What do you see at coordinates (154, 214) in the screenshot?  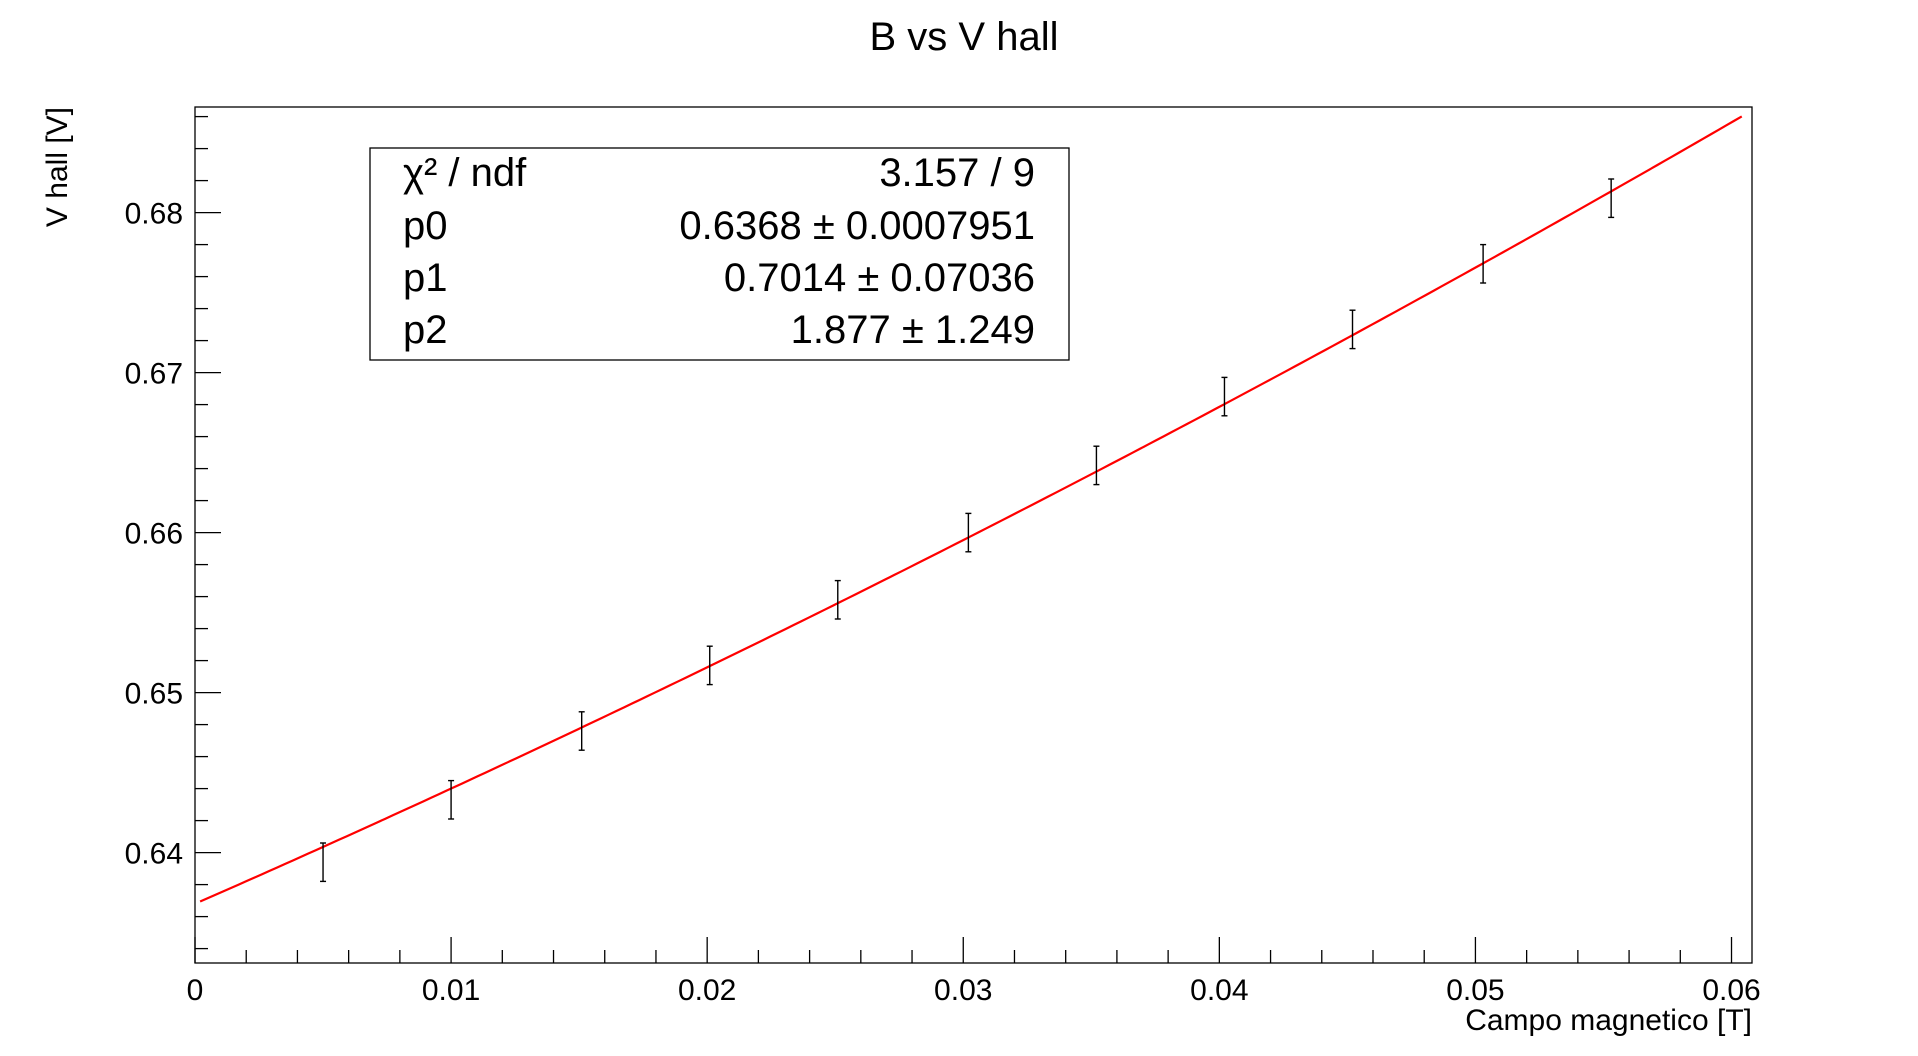 I see `y-tick-label: 0.68` at bounding box center [154, 214].